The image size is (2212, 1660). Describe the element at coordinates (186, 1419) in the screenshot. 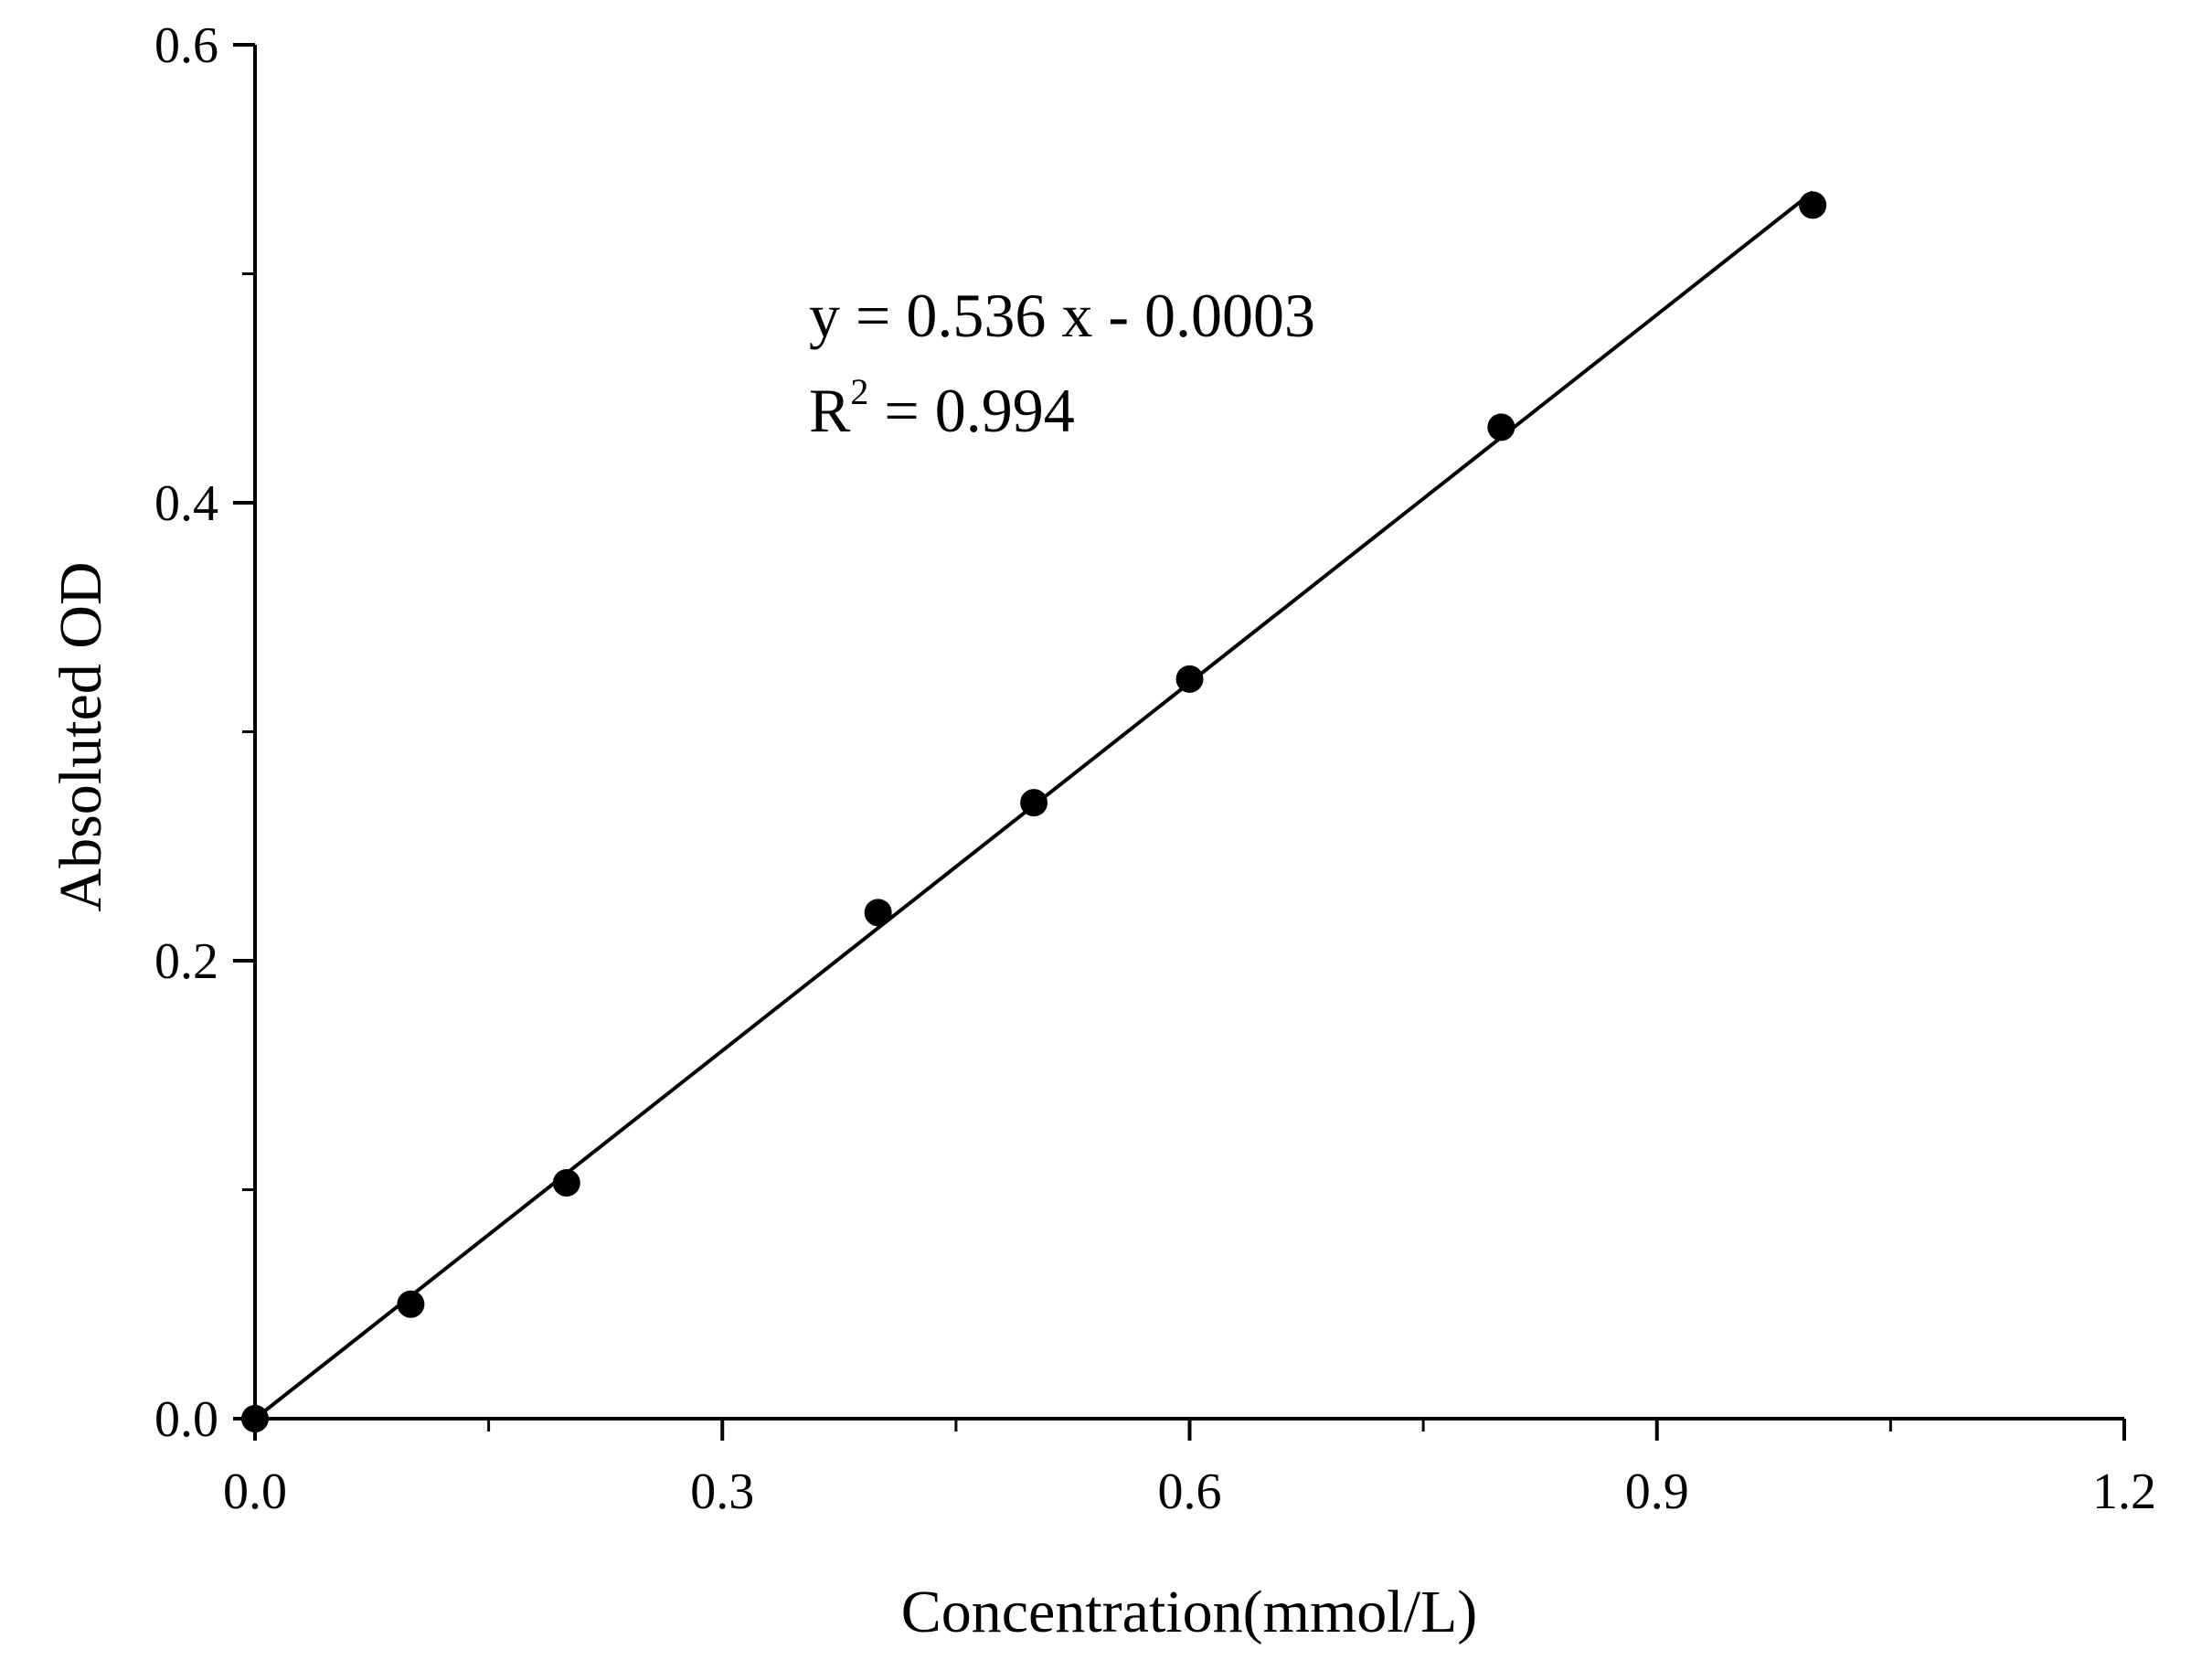

I see `y-tick-label: 0.0` at that location.